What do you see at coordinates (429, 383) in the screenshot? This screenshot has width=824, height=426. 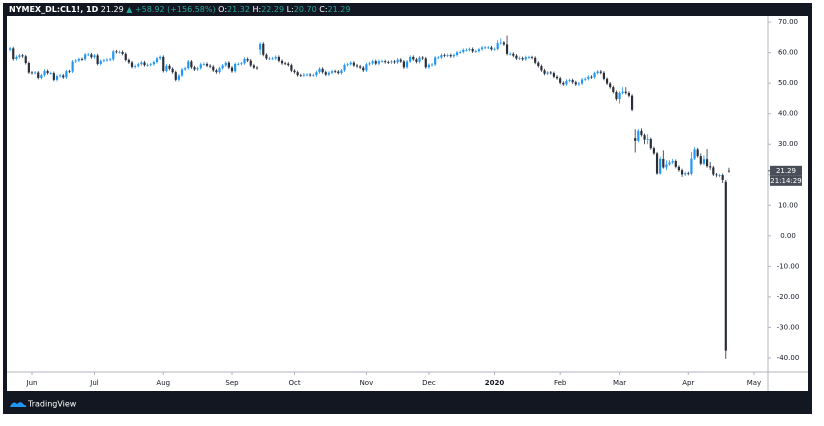 I see `x-tick-label: Dec` at bounding box center [429, 383].